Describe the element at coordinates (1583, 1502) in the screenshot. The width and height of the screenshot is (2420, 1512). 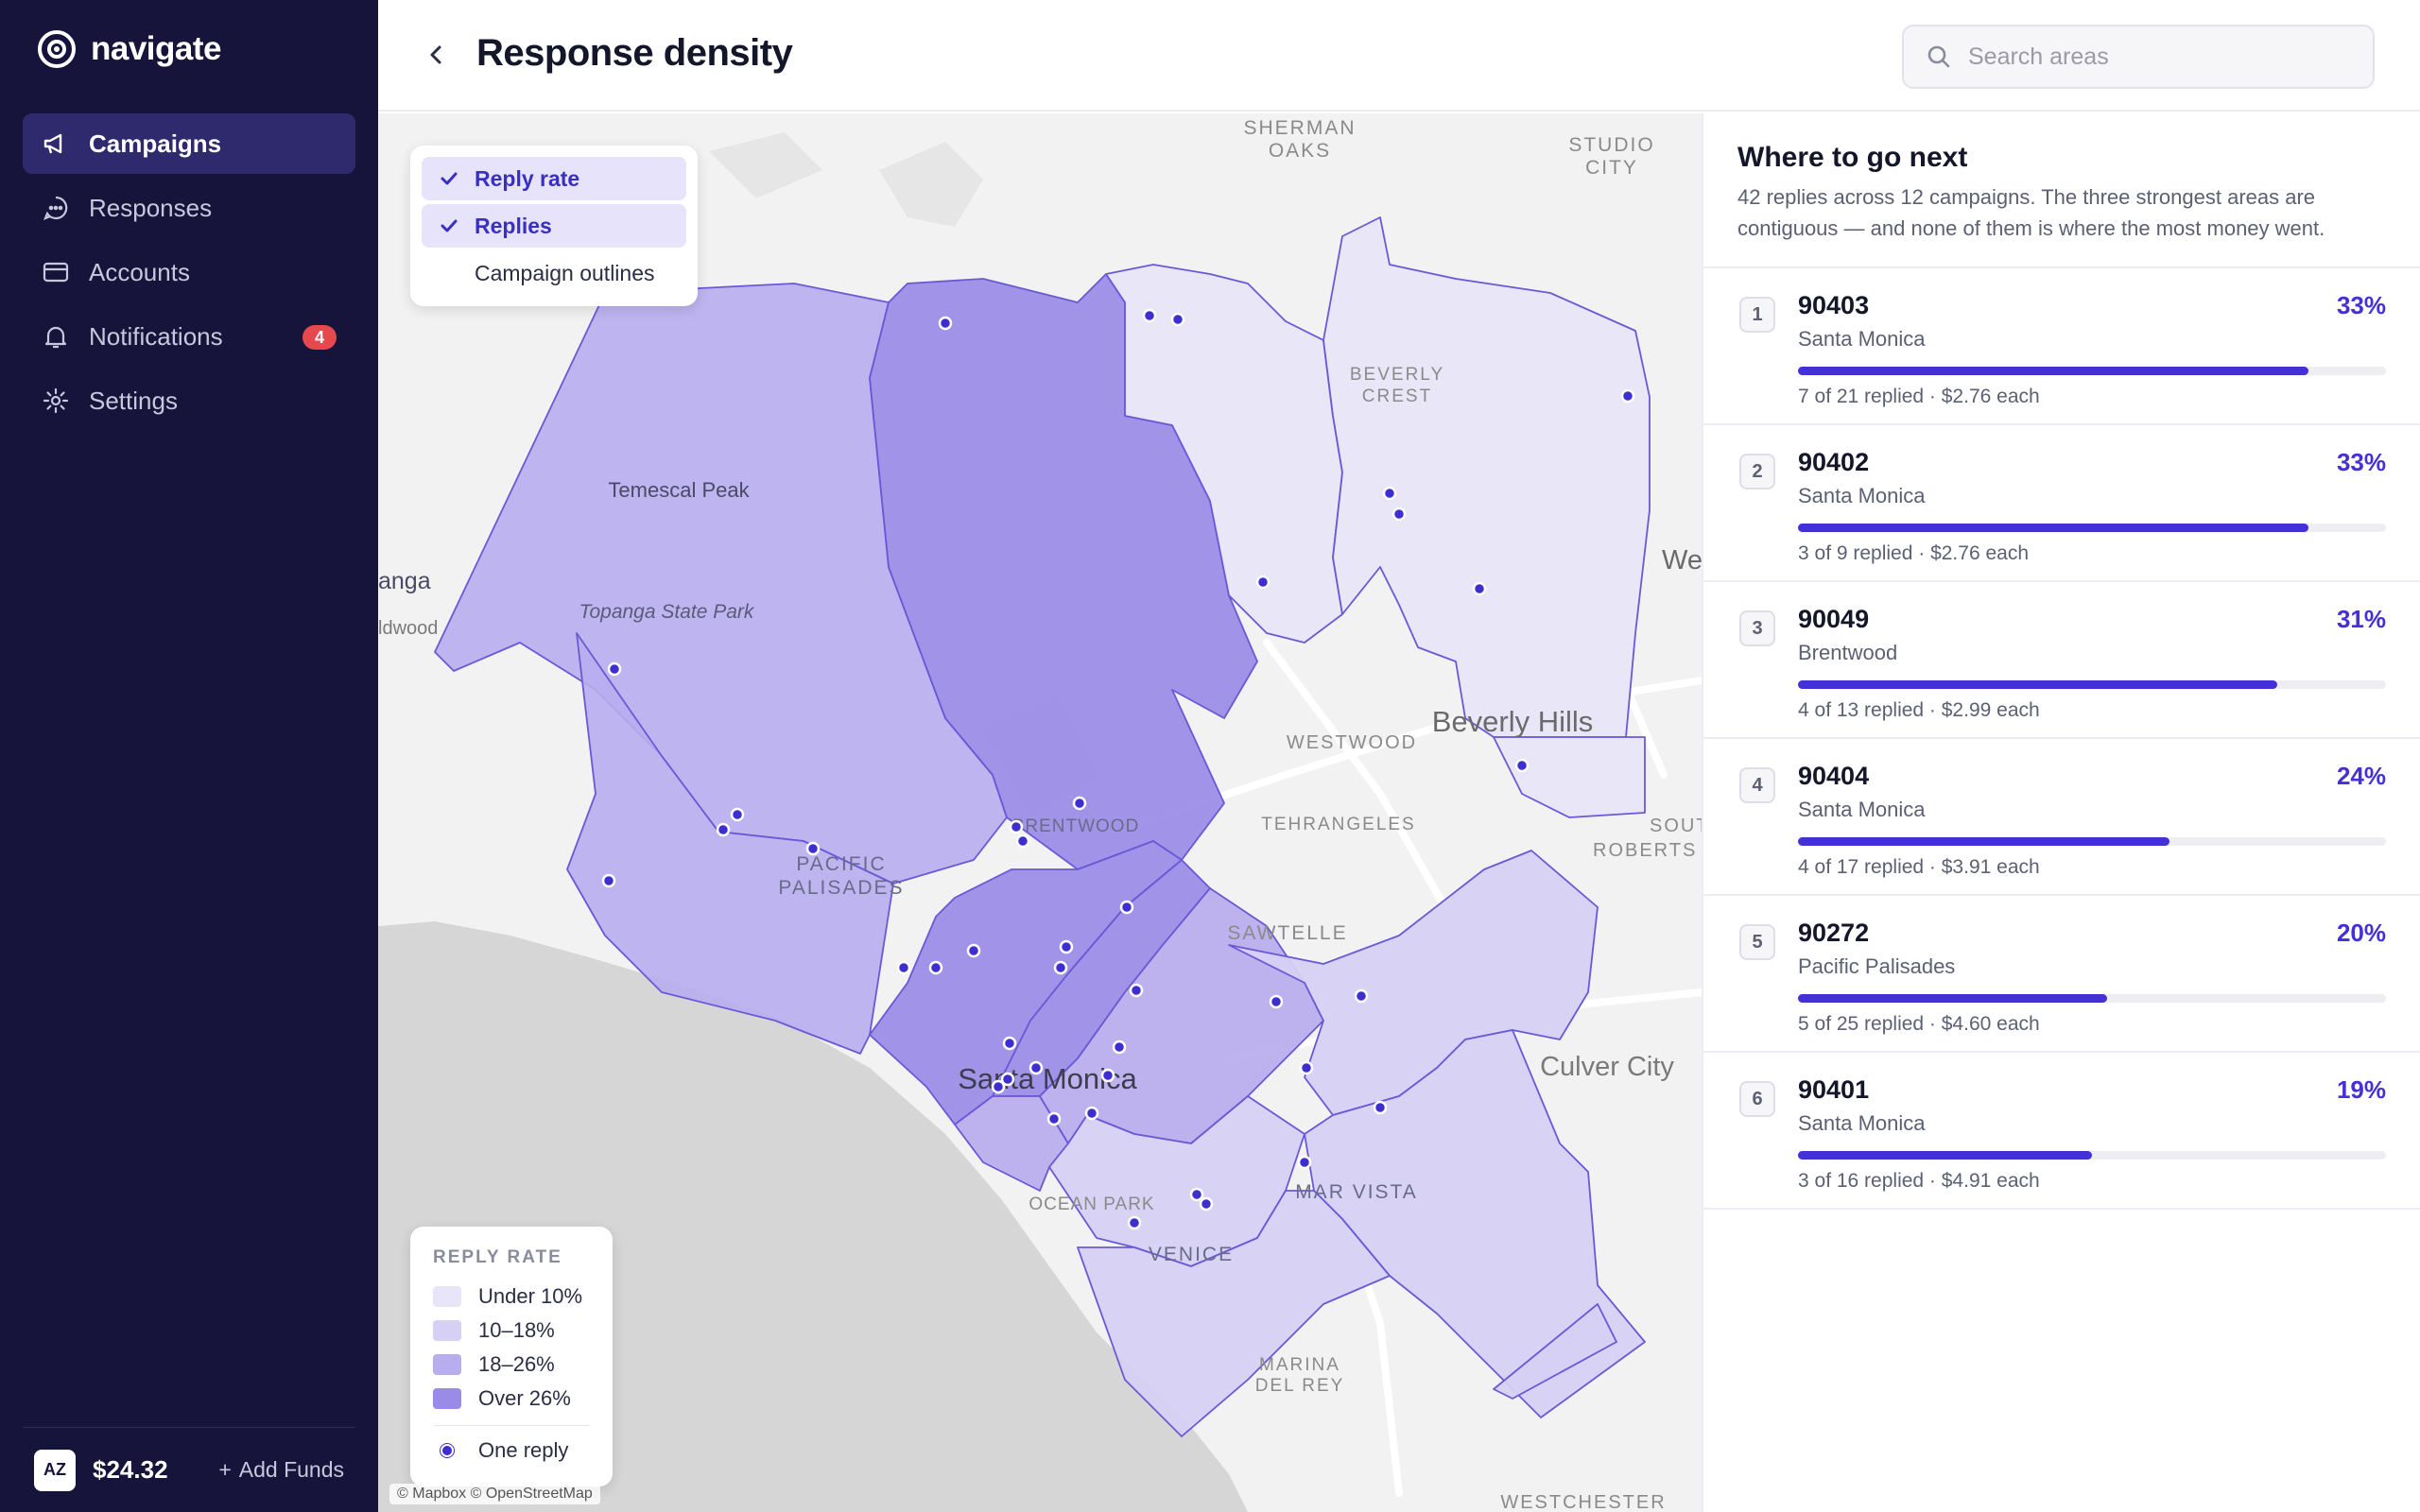
I see `label-westchester: WESTCHESTER` at that location.